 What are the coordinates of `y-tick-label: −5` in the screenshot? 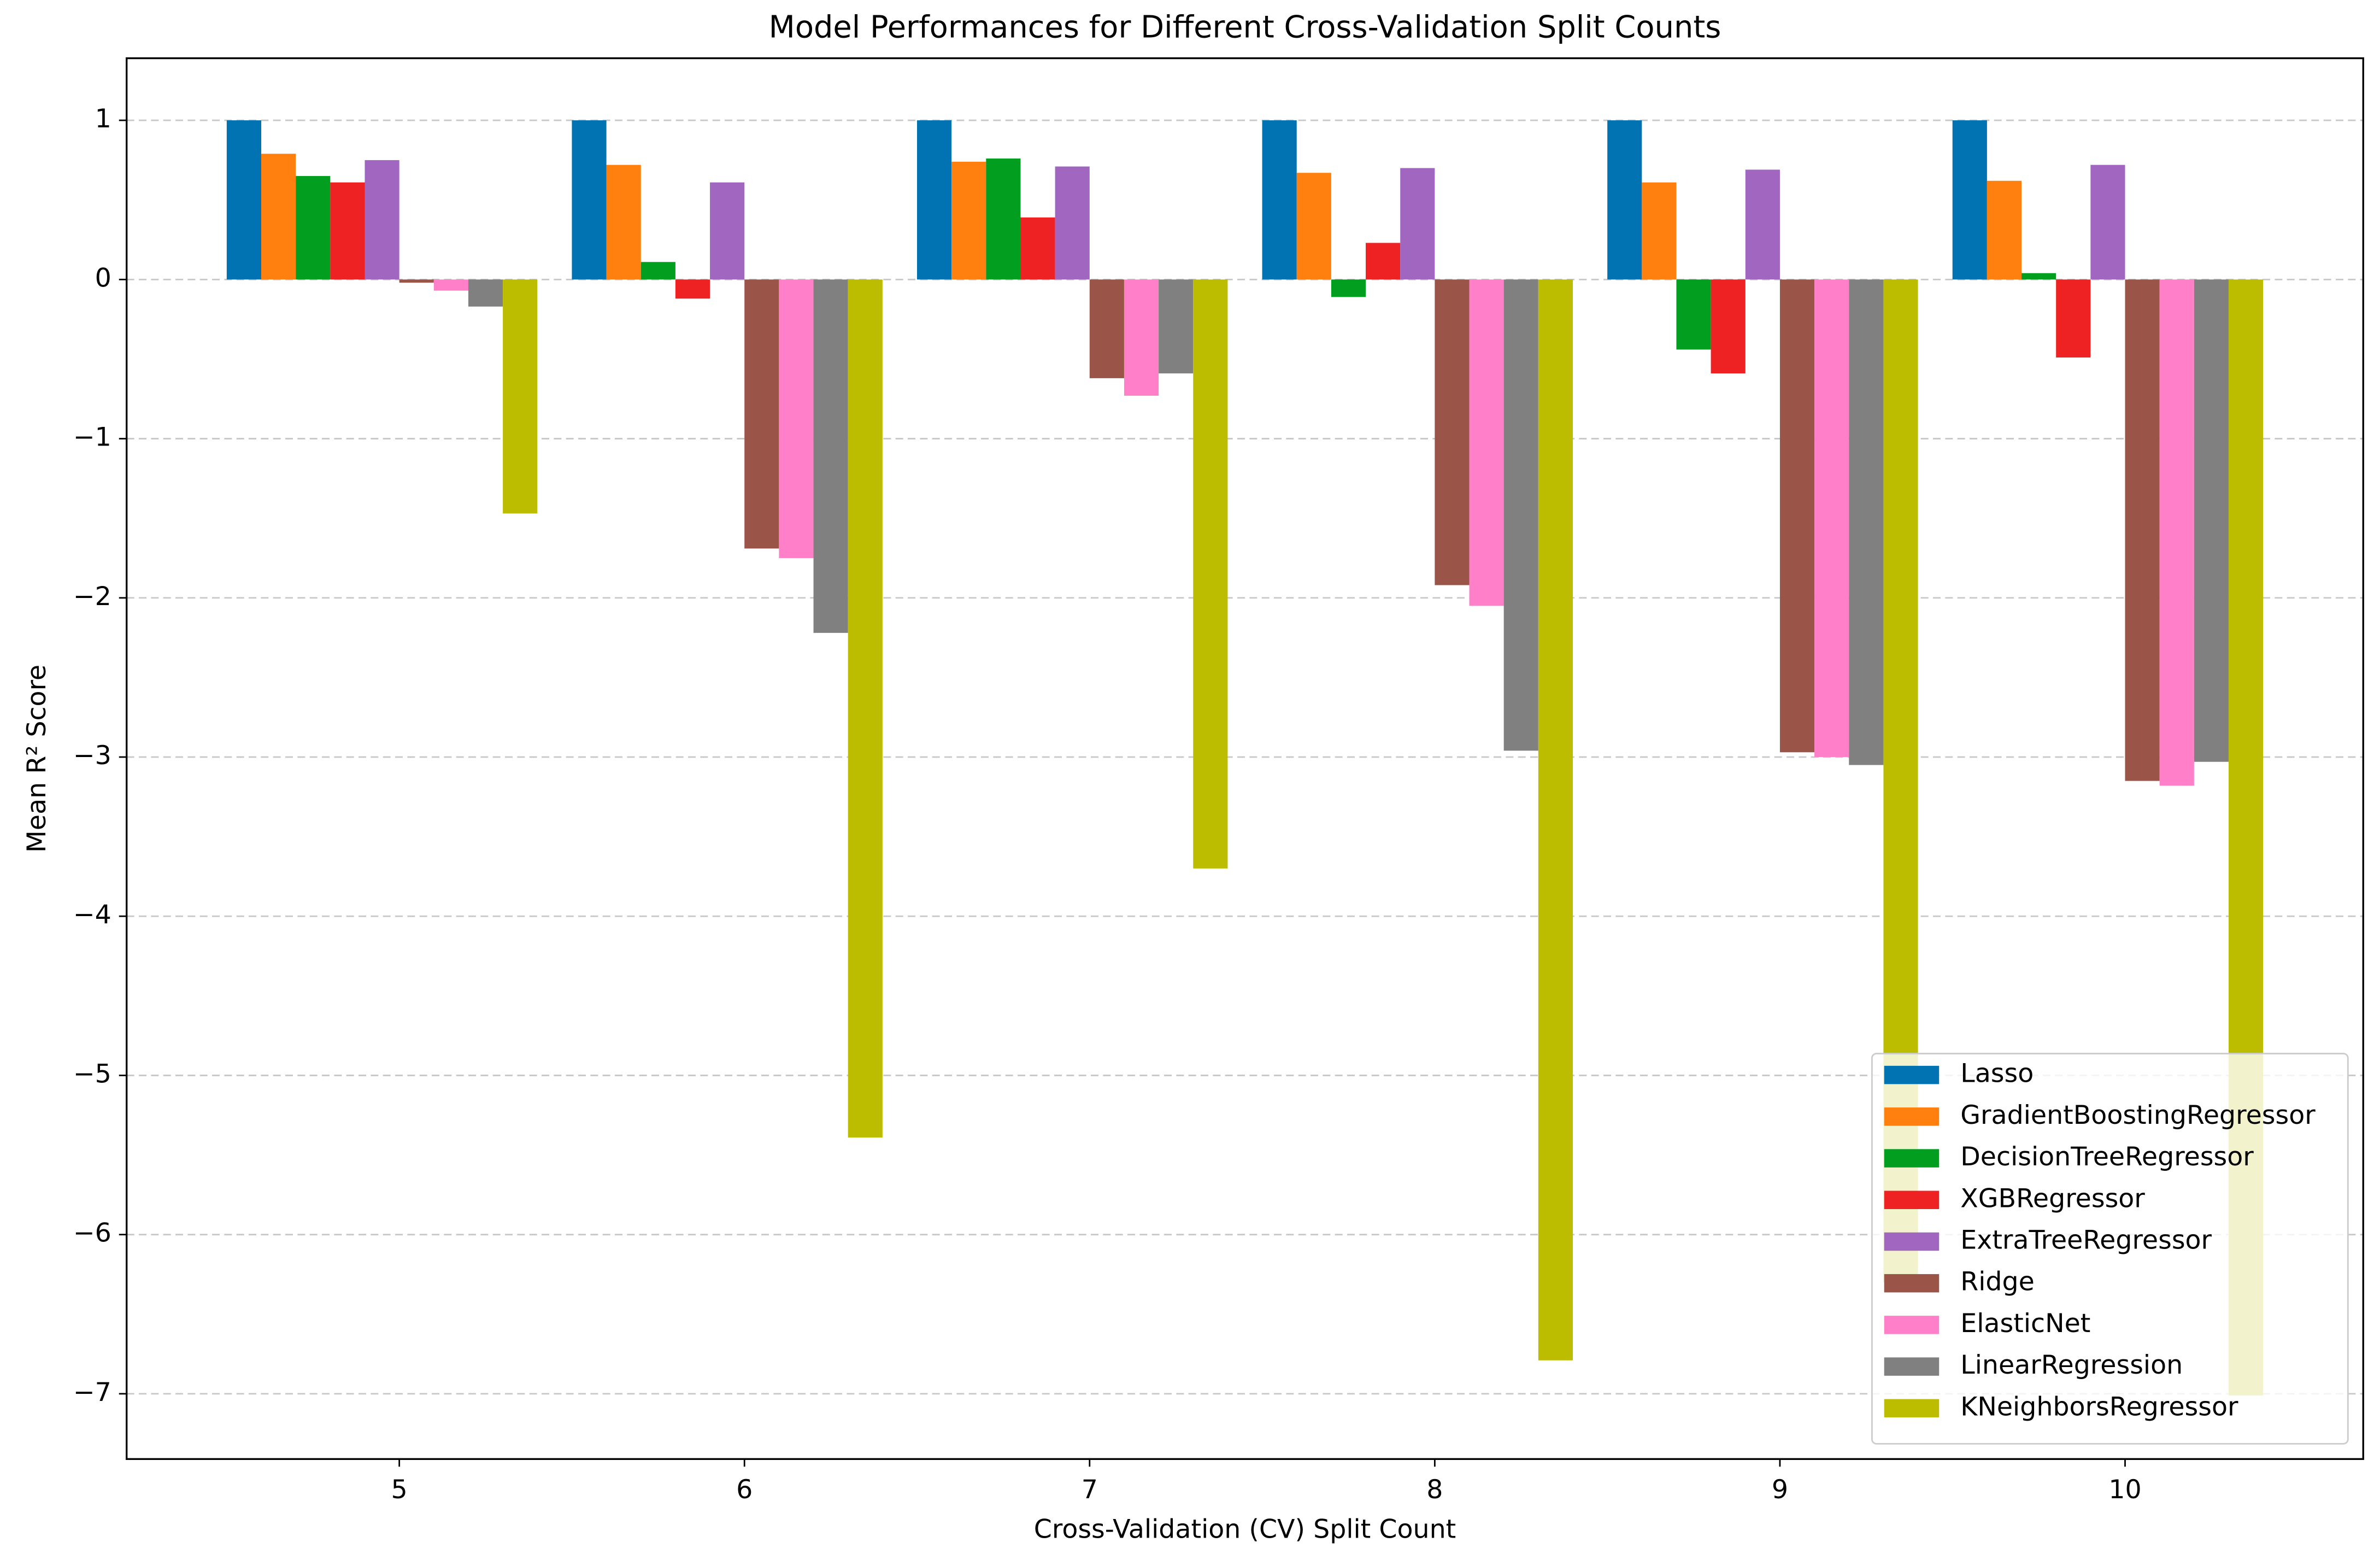 It's located at (92, 1074).